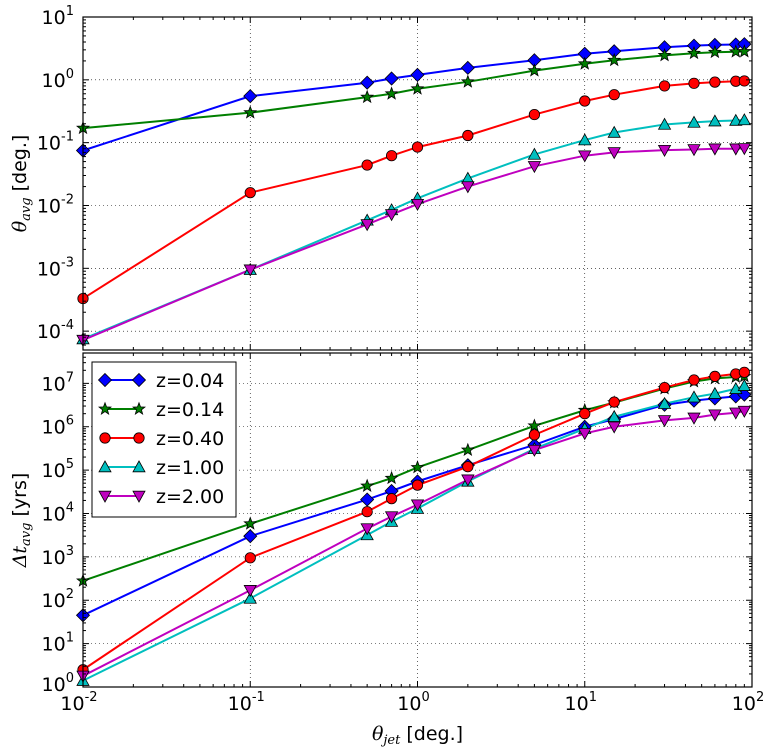 The height and width of the screenshot is (754, 780). I want to click on x-tick-label: 10⁻², so click(78, 702).